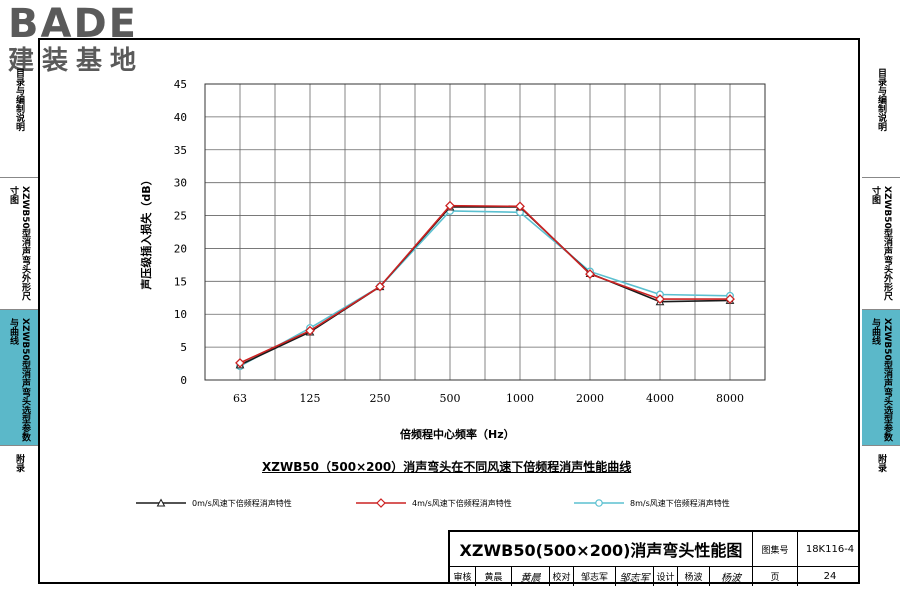 The height and width of the screenshot is (600, 900). What do you see at coordinates (731, 576) in the screenshot?
I see `designer-signature: 杨波` at bounding box center [731, 576].